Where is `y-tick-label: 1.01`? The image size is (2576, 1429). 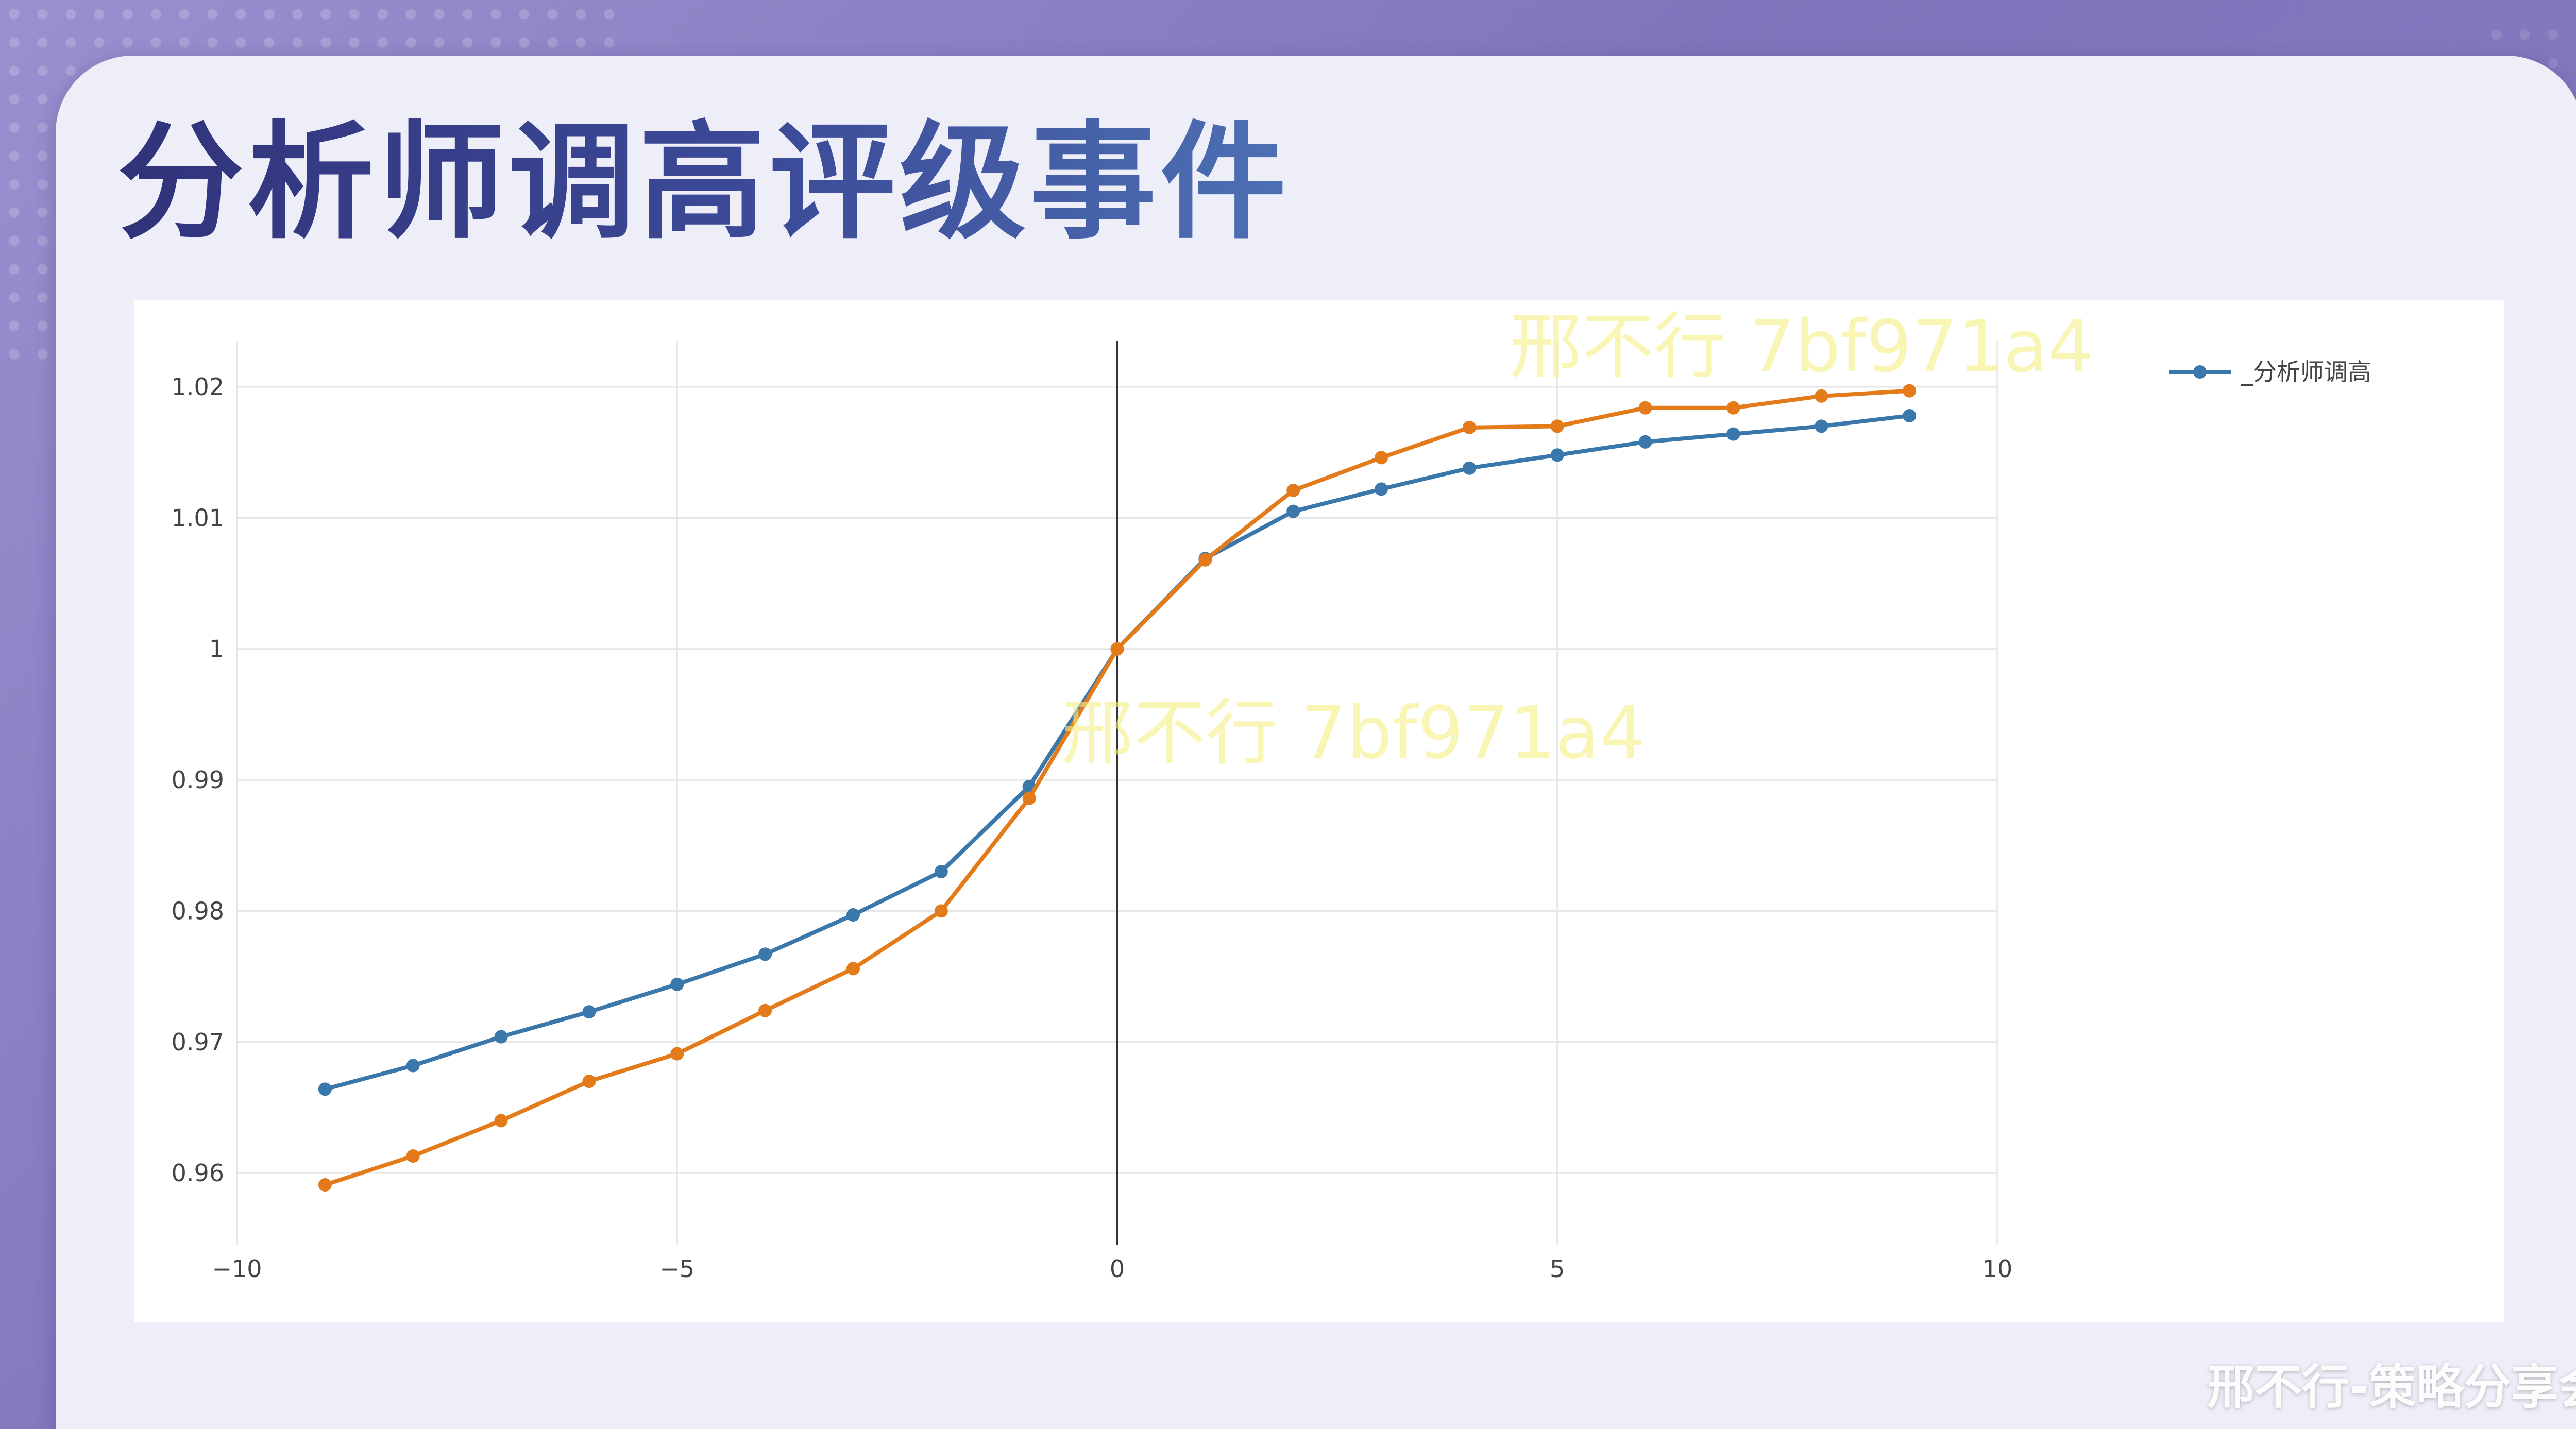
y-tick-label: 1.01 is located at coordinates (198, 518).